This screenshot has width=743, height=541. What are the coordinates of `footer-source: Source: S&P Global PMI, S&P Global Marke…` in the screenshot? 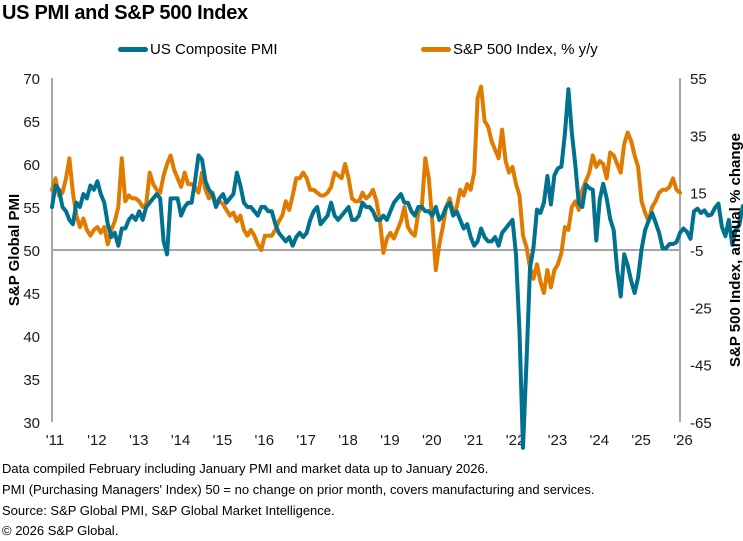 It's located at (168, 510).